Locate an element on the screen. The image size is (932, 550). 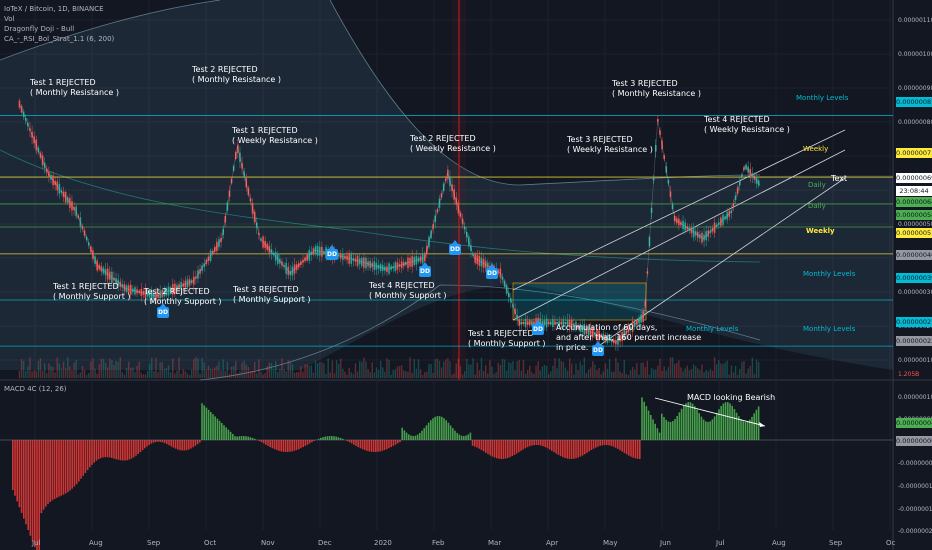
level-label-monthly-top: Monthly Levels is located at coordinates (822, 98).